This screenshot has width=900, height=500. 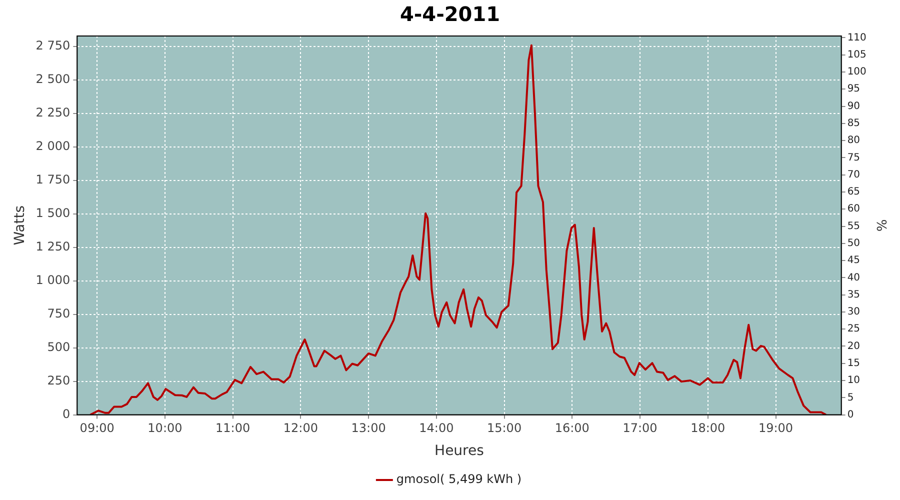 What do you see at coordinates (20, 225) in the screenshot?
I see `y-axis-title: Watts` at bounding box center [20, 225].